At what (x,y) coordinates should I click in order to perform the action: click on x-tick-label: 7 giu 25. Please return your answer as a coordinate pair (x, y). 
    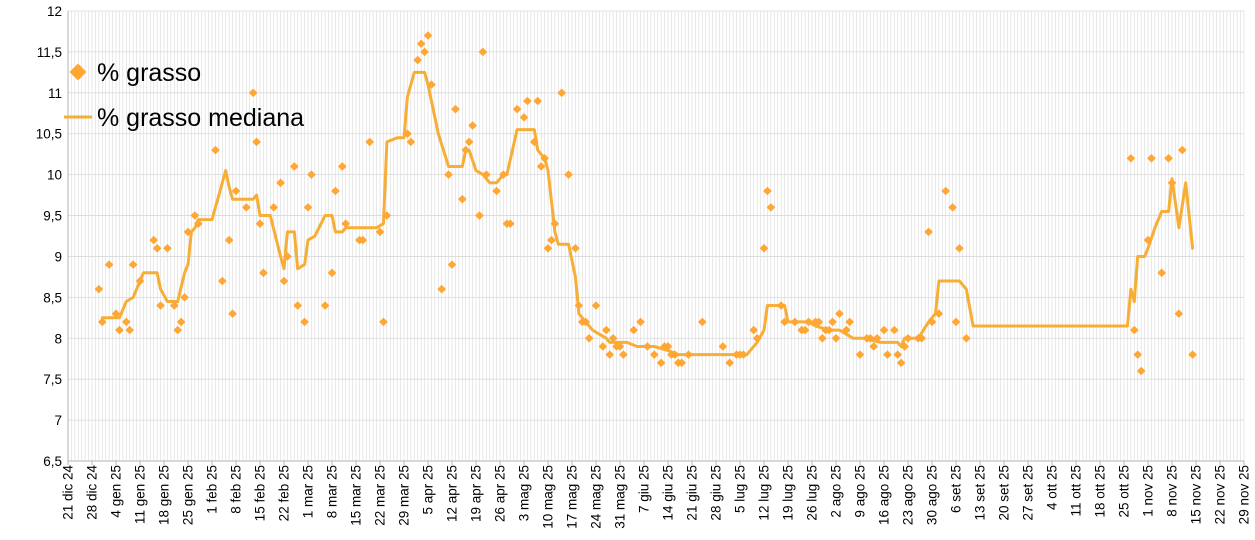
    Looking at the image, I should click on (644, 489).